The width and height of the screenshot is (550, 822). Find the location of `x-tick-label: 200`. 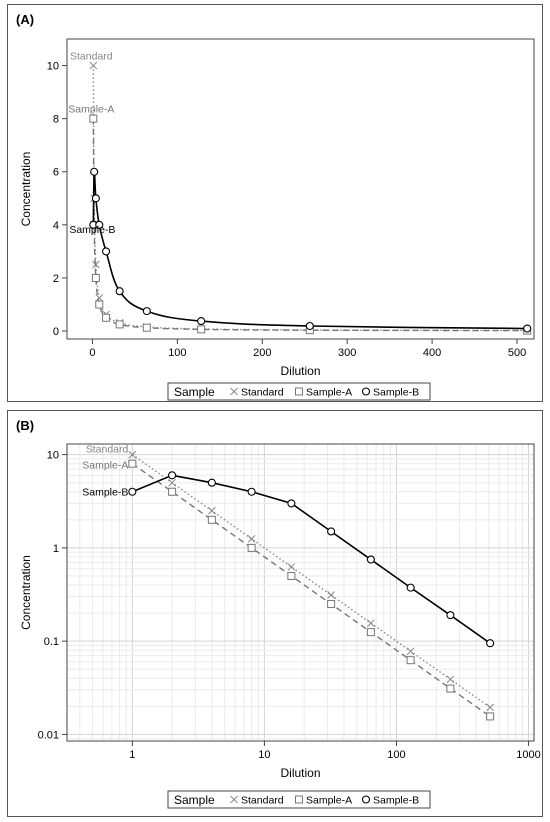

x-tick-label: 200 is located at coordinates (262, 353).